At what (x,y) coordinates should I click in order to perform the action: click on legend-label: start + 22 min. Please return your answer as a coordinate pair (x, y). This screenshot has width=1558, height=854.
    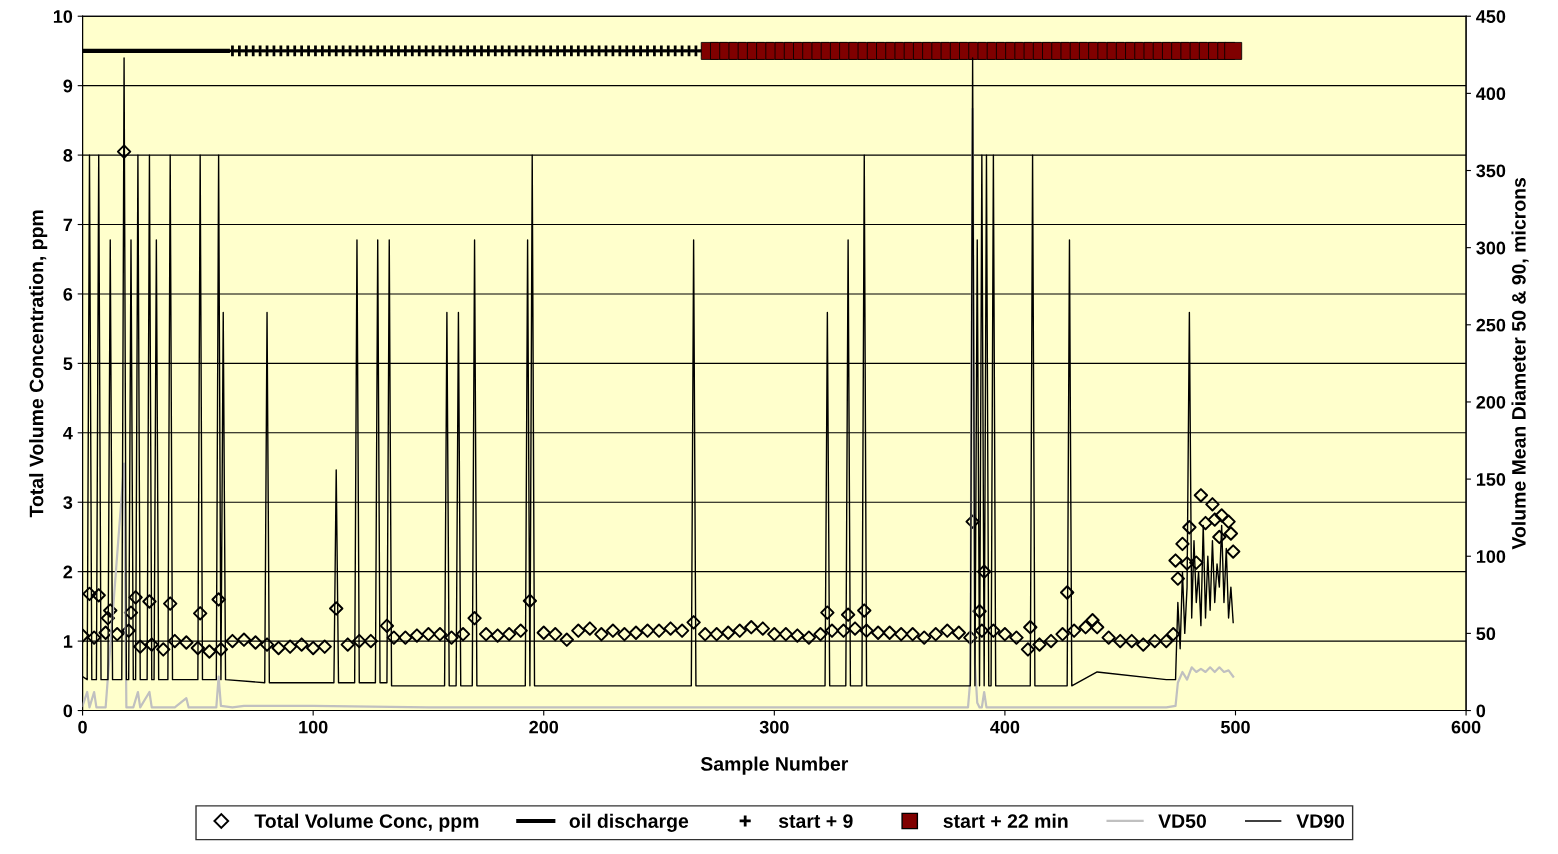
    Looking at the image, I should click on (1005, 820).